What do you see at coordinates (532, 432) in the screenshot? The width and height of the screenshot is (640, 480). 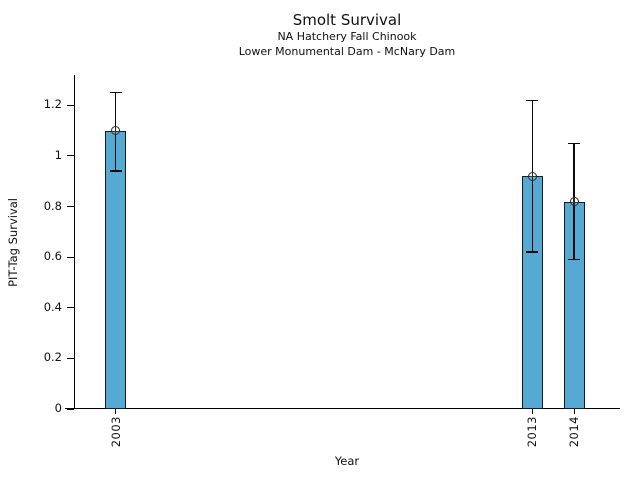 I see `x-tick-label: 2013` at bounding box center [532, 432].